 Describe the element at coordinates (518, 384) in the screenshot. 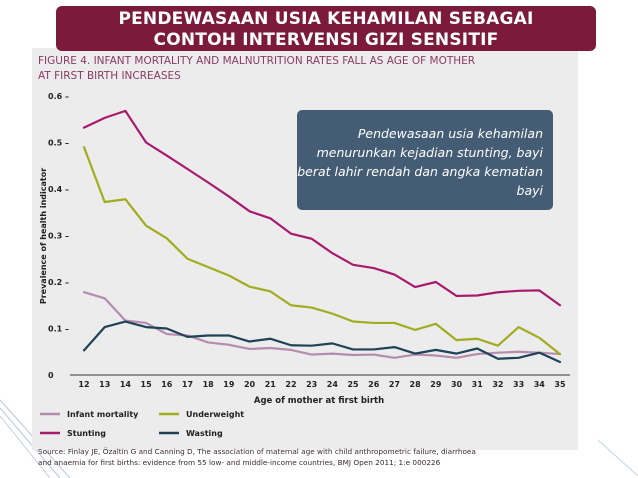

I see `x-tick-label: 33` at that location.